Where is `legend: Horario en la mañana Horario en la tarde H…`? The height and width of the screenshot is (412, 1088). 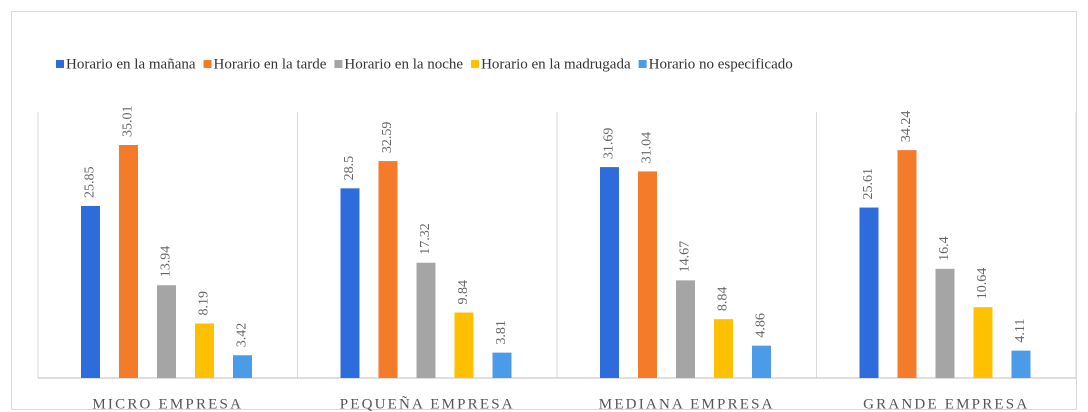
legend: Horario en la mañana Horario en la tarde H… is located at coordinates (424, 64).